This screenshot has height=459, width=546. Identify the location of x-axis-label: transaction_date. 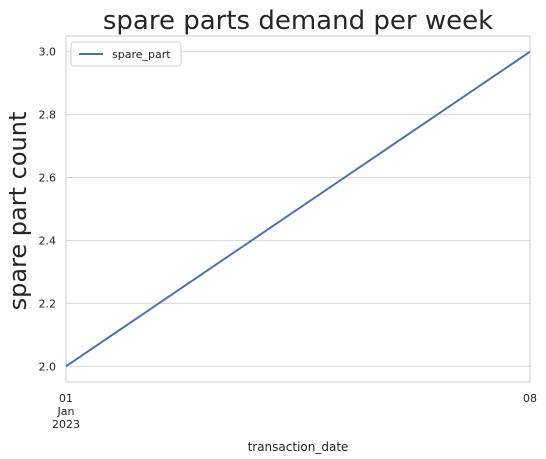
(298, 447).